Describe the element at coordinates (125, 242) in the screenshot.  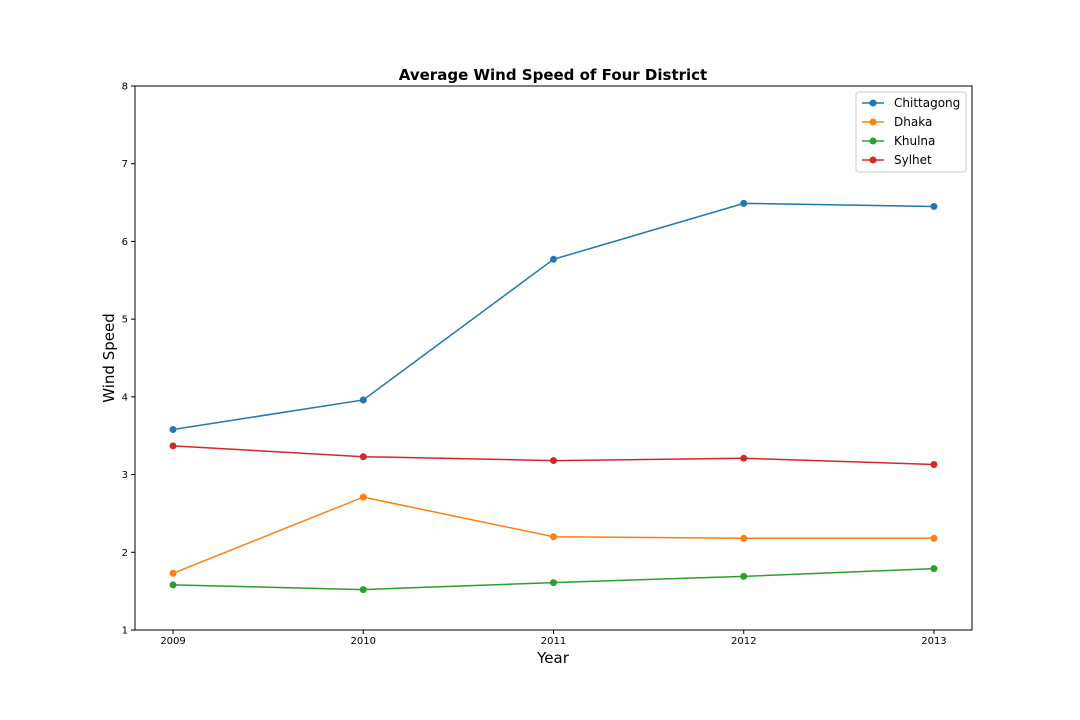
I see `y-tick-label: 6` at that location.